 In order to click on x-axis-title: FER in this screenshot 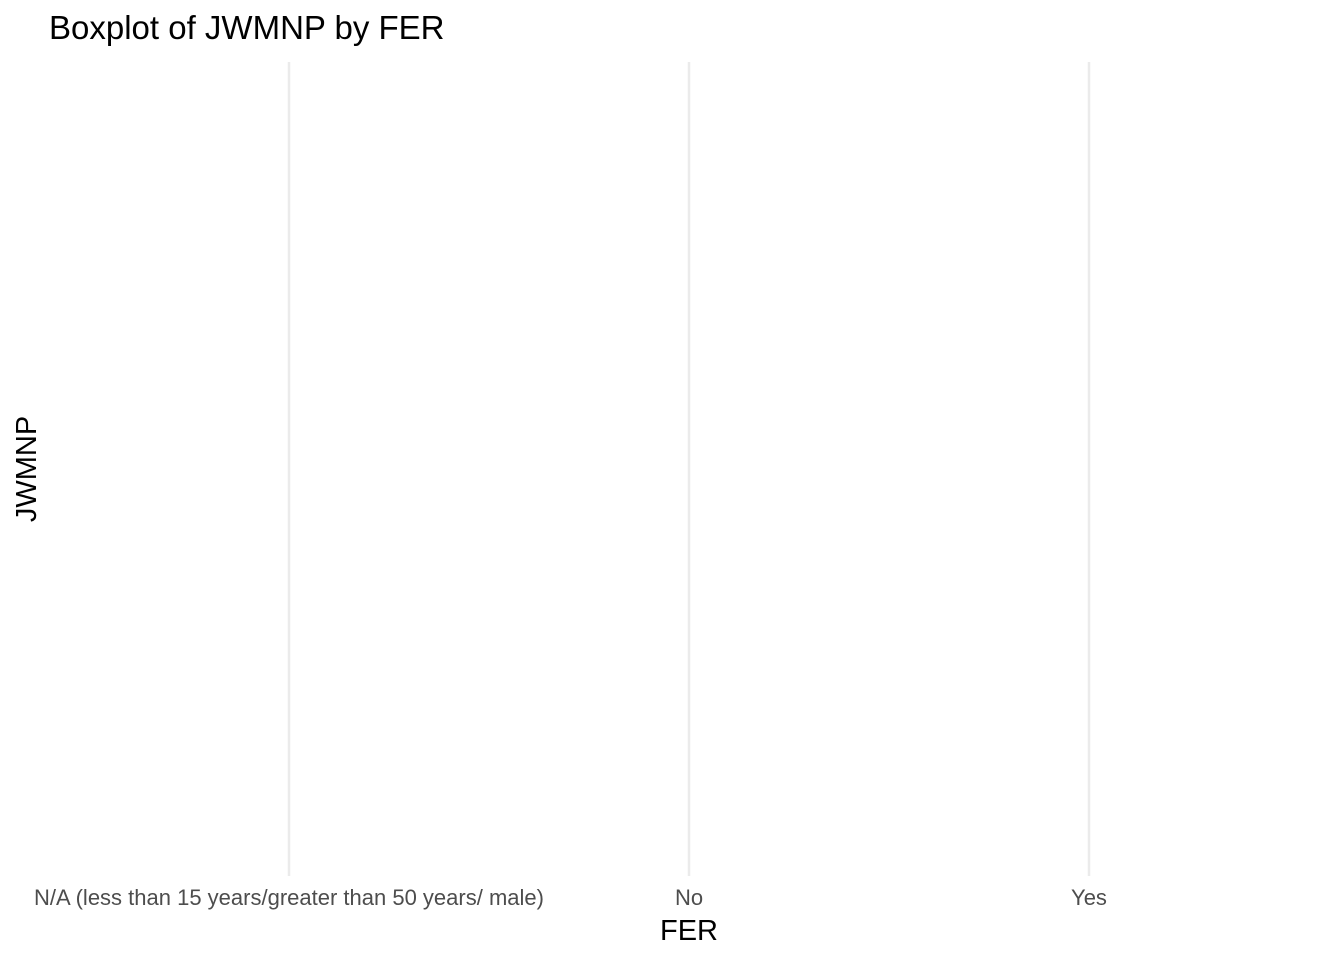, I will do `click(689, 931)`.